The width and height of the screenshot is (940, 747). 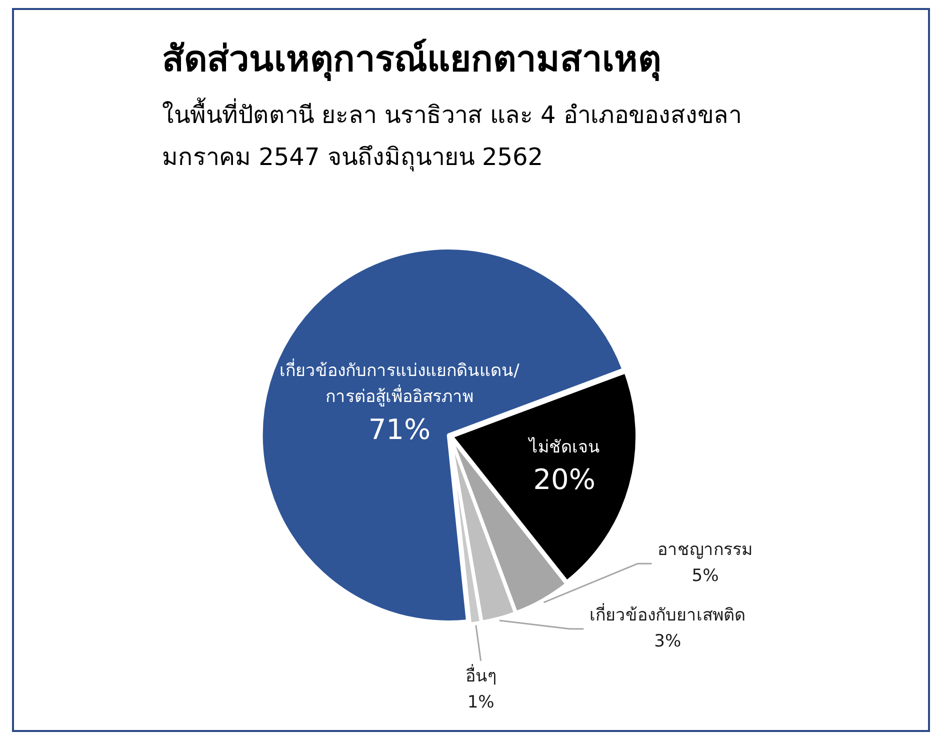 I want to click on chart-title: สัดส่วนเหตุการณ์แยกตามสาเหตุ, so click(x=411, y=60).